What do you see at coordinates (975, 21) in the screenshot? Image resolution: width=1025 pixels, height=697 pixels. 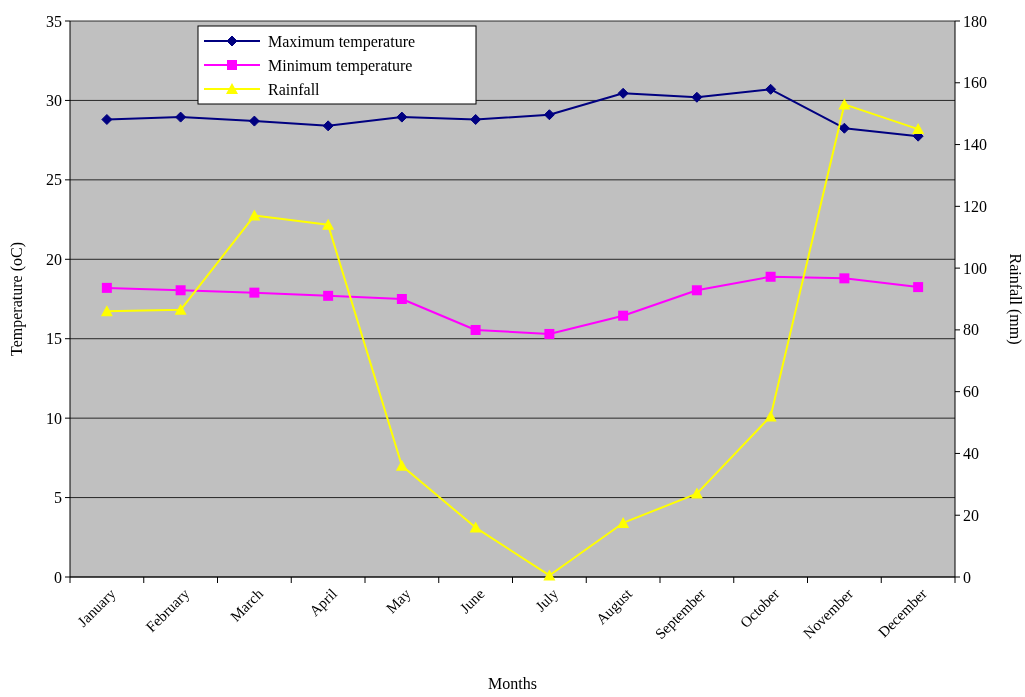 I see `y2-tick-label: 180` at bounding box center [975, 21].